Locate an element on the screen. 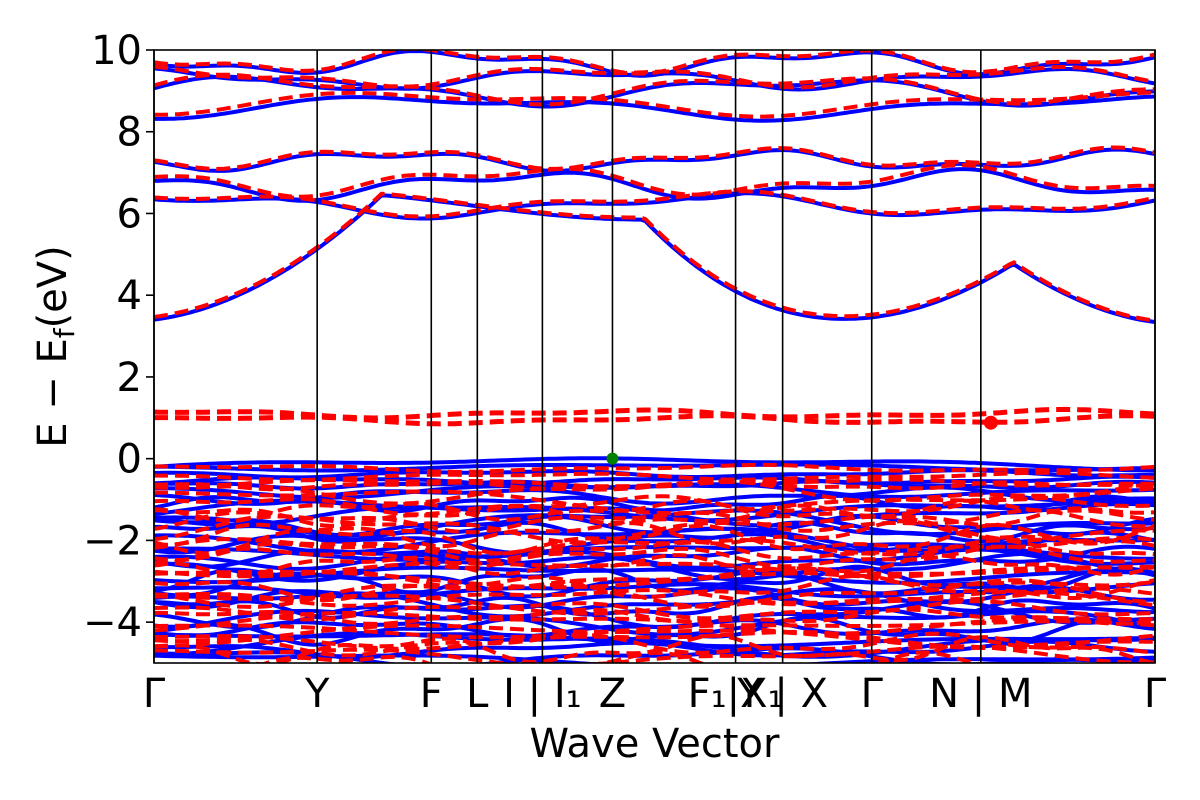 This screenshot has height=800, width=1200. valence-band-top is located at coordinates (654, 464).